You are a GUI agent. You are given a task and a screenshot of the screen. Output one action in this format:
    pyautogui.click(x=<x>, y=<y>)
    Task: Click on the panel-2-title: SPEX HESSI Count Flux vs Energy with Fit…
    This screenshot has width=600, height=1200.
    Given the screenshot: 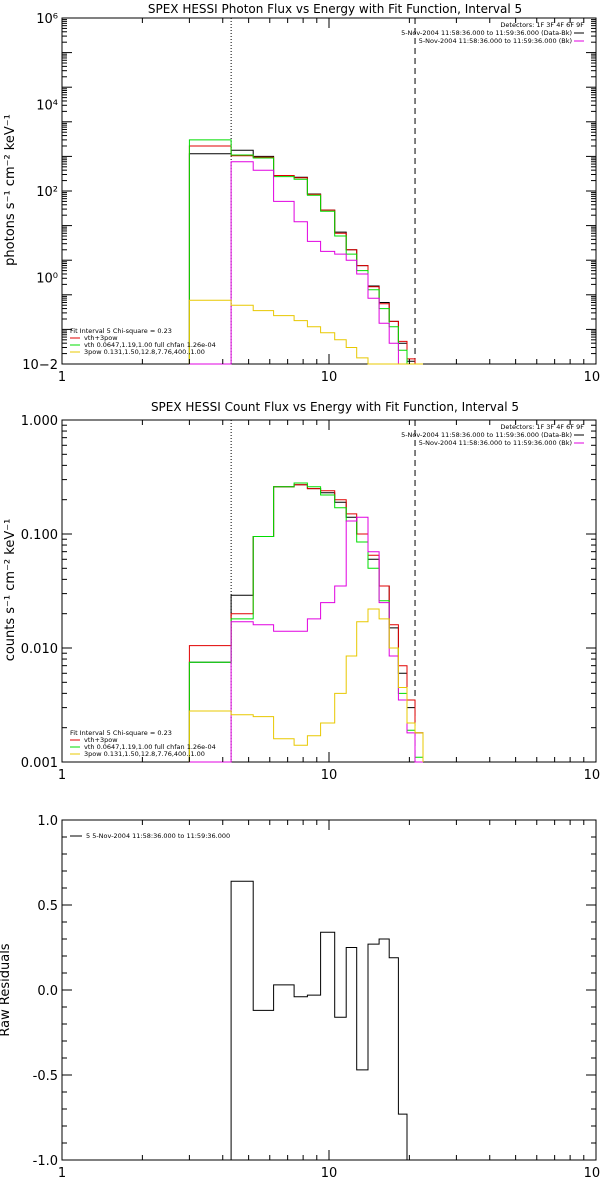 What is the action you would take?
    pyautogui.click(x=335, y=407)
    